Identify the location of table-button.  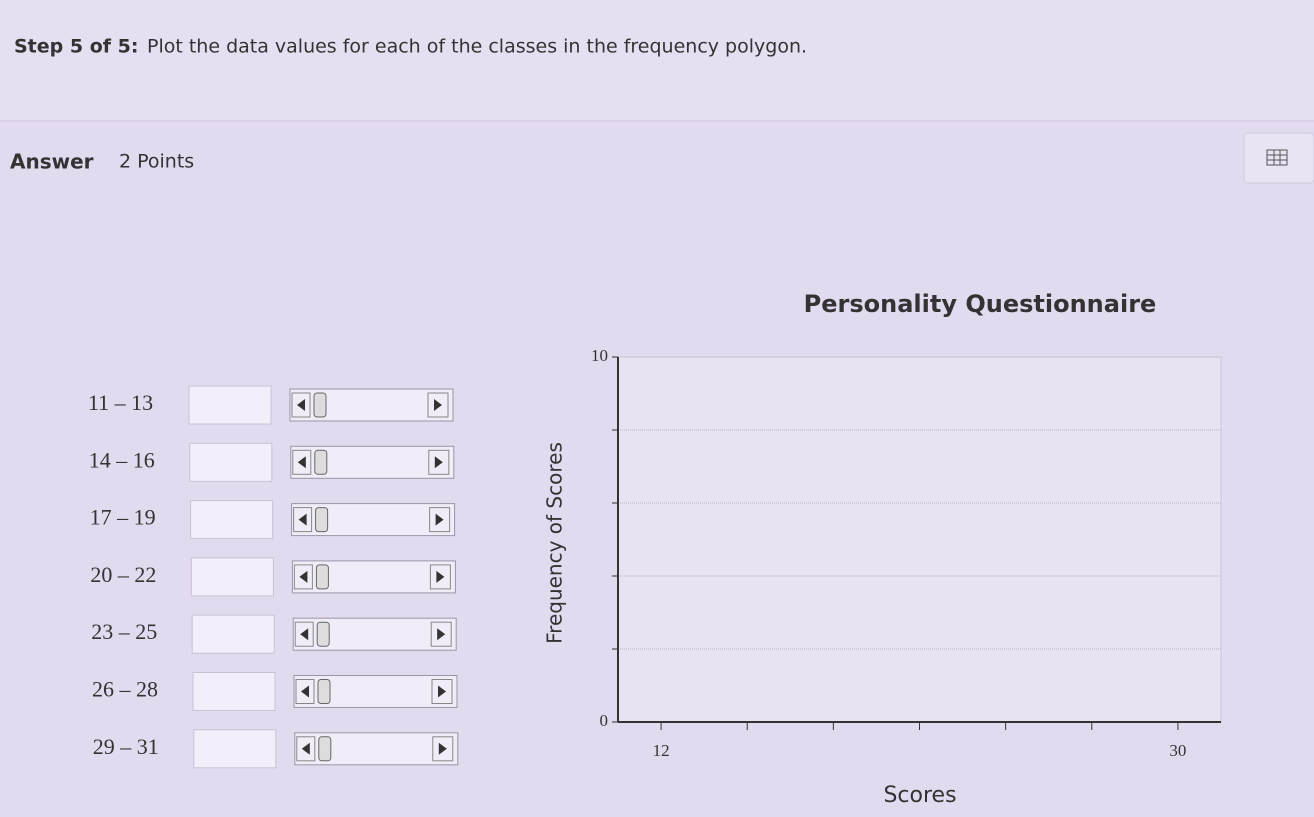
(1278, 158).